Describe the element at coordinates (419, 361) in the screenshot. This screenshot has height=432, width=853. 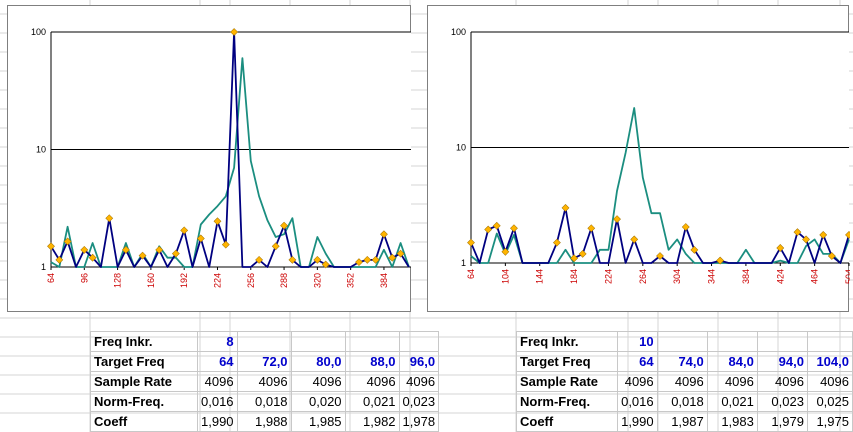
I see `table-cell: 96,0` at that location.